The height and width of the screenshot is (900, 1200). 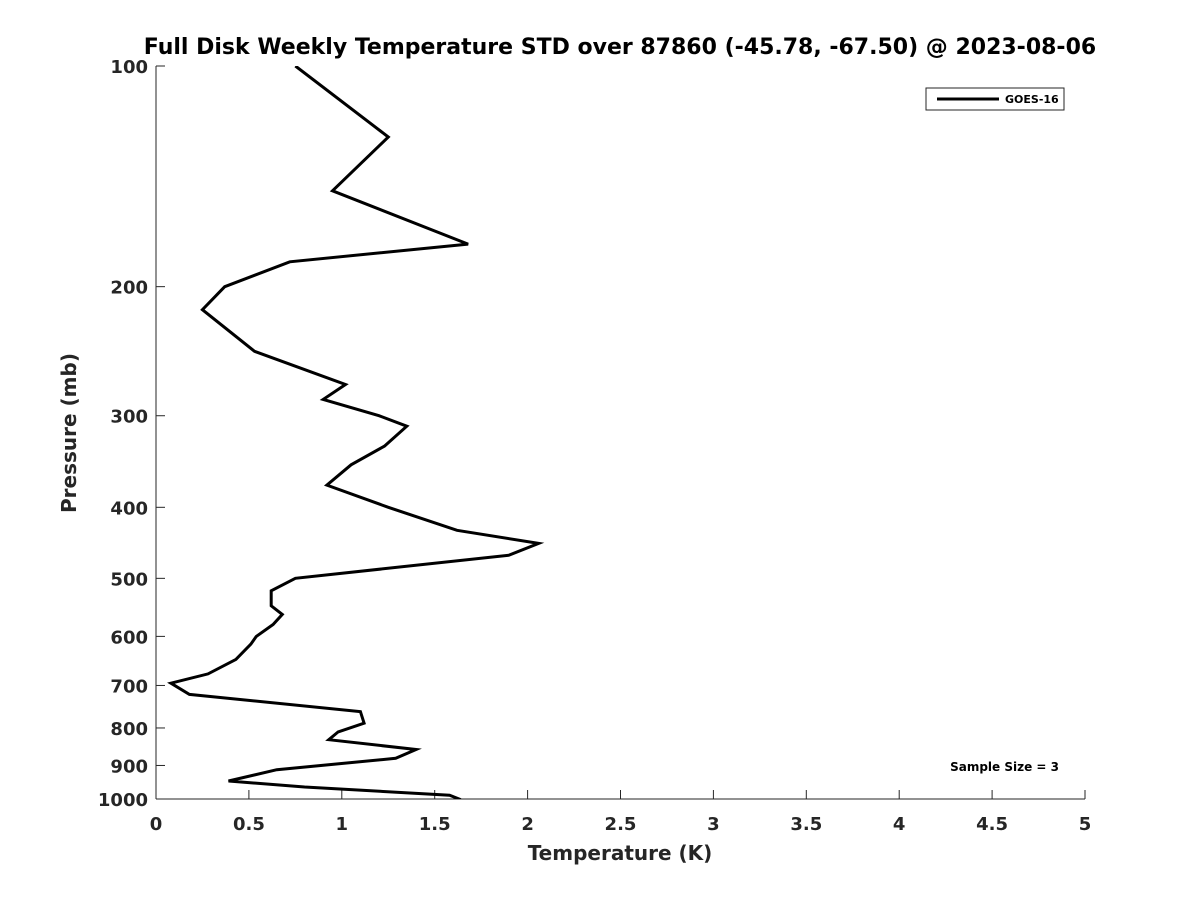 What do you see at coordinates (129, 417) in the screenshot?
I see `y-tick-label: 300` at bounding box center [129, 417].